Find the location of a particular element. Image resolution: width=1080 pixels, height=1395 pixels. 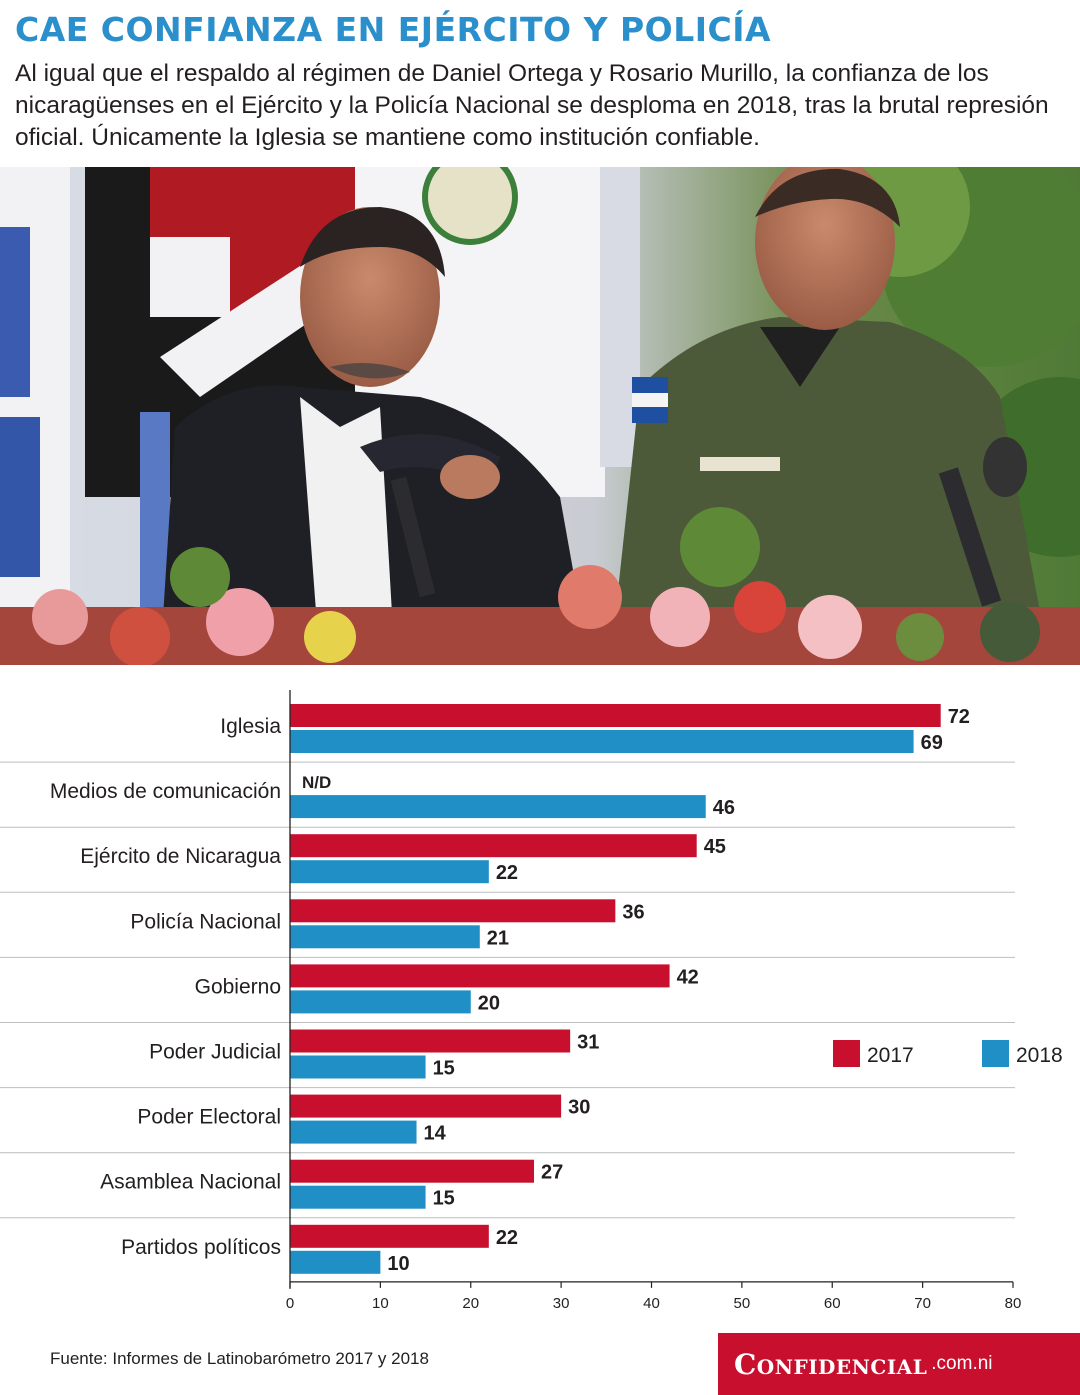

category-label: Poder Electoral is located at coordinates (209, 1117).